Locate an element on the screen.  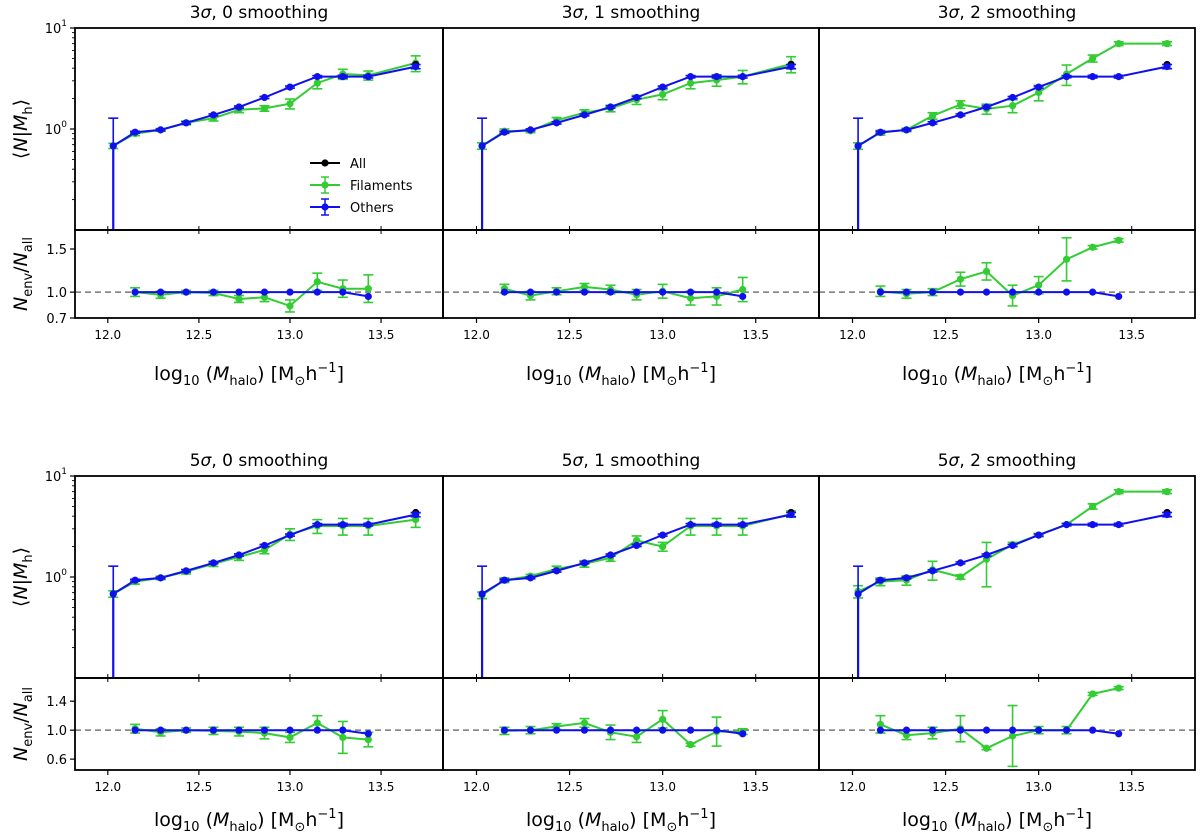
ratio-y-tick-label: 1.4 is located at coordinates (56, 702).